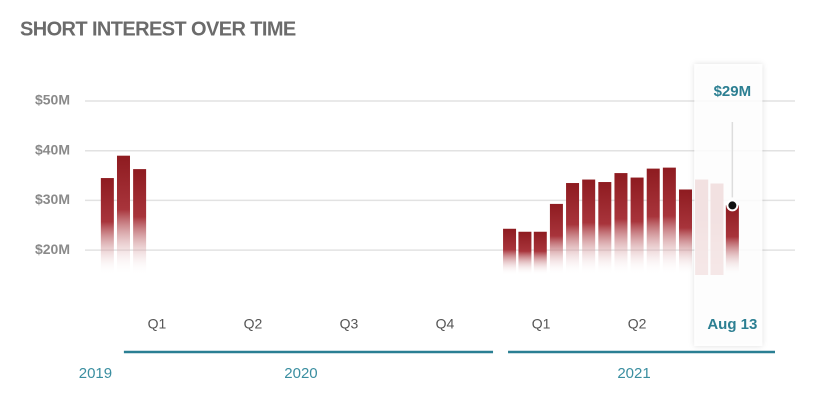 The image size is (814, 401). Describe the element at coordinates (95, 373) in the screenshot. I see `year-label: 2019` at that location.